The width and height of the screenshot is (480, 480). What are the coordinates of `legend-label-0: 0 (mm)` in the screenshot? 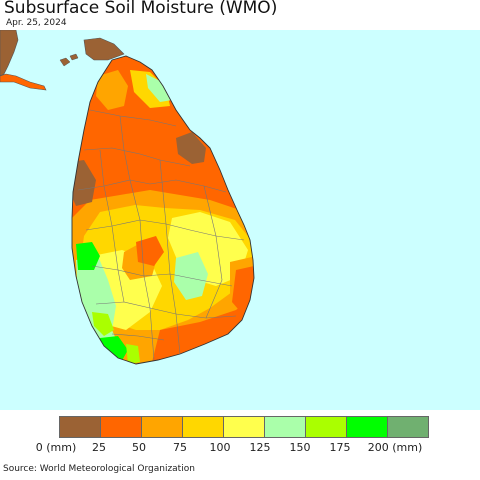 It's located at (56, 447).